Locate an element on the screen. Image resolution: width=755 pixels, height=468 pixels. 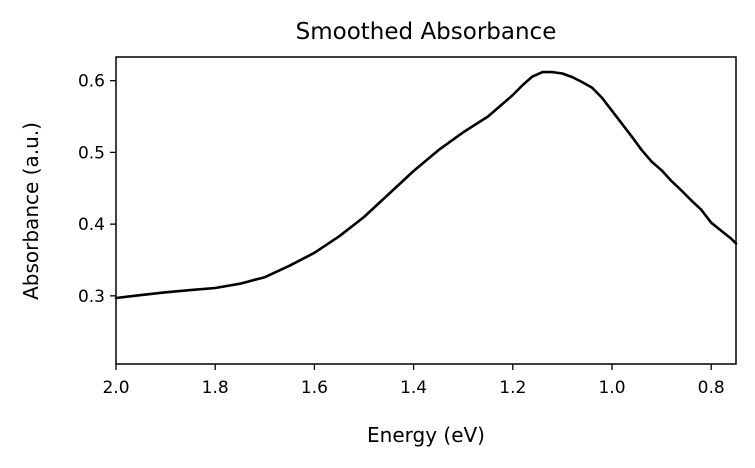
y-tick-label: 0.3 is located at coordinates (91, 297).